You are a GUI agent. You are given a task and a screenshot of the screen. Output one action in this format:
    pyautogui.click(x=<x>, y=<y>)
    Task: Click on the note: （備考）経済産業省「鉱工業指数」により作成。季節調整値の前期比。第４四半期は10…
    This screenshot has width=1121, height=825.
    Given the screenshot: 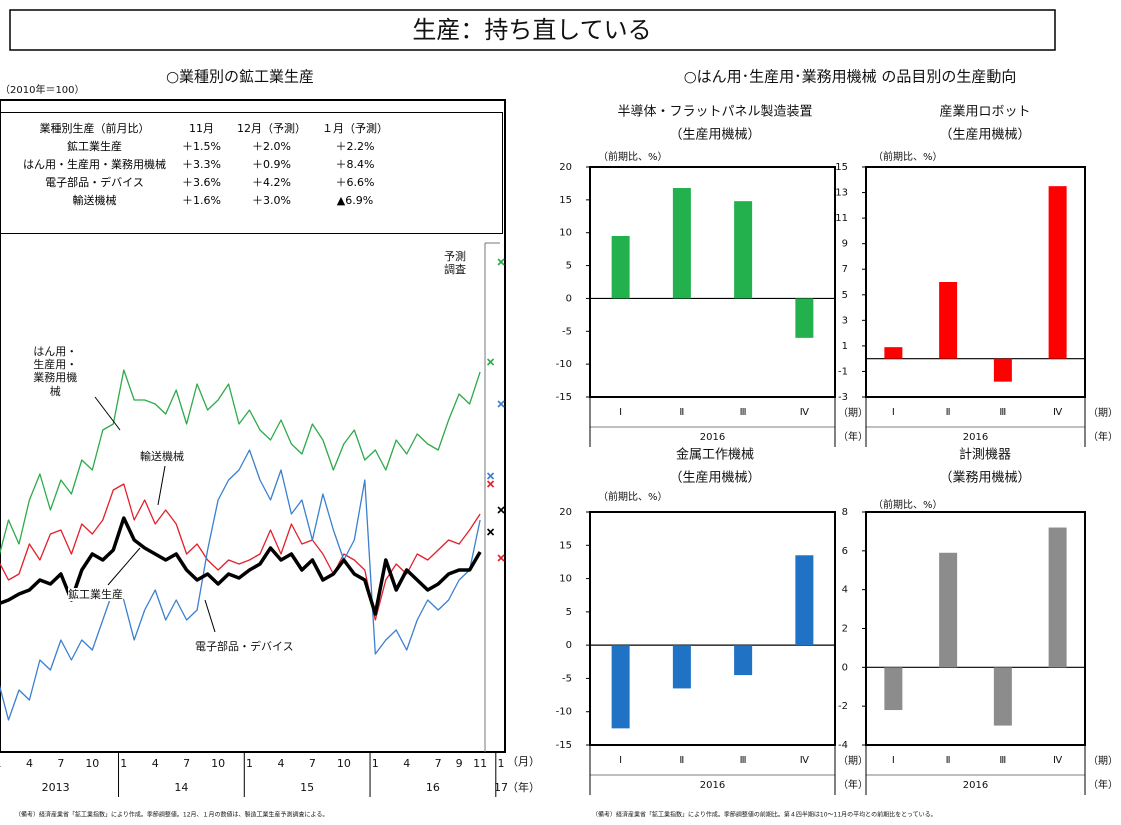 What is the action you would take?
    pyautogui.click(x=764, y=815)
    